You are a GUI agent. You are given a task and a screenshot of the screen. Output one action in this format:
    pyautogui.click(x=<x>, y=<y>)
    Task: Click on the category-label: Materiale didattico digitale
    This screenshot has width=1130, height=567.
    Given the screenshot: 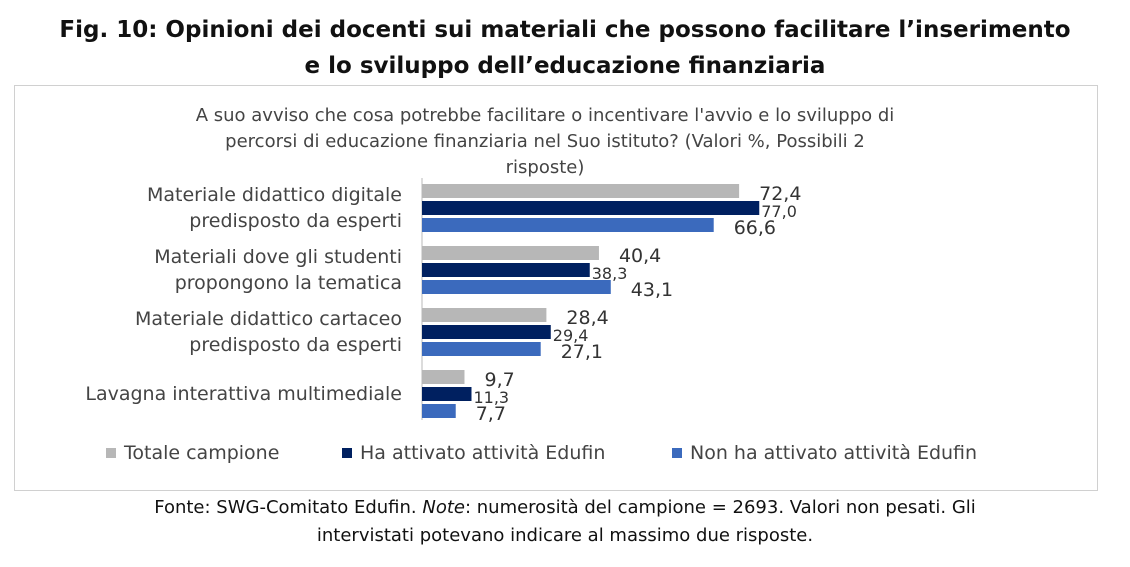 What is the action you would take?
    pyautogui.click(x=274, y=195)
    